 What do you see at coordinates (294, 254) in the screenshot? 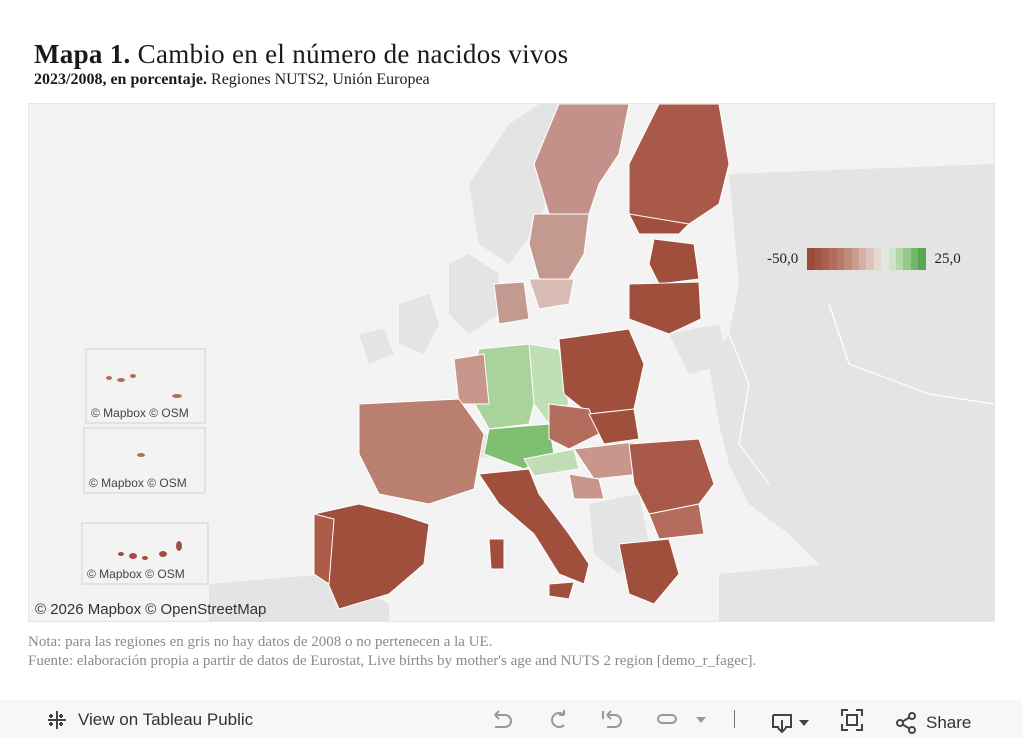
I see `ocean-gap` at bounding box center [294, 254].